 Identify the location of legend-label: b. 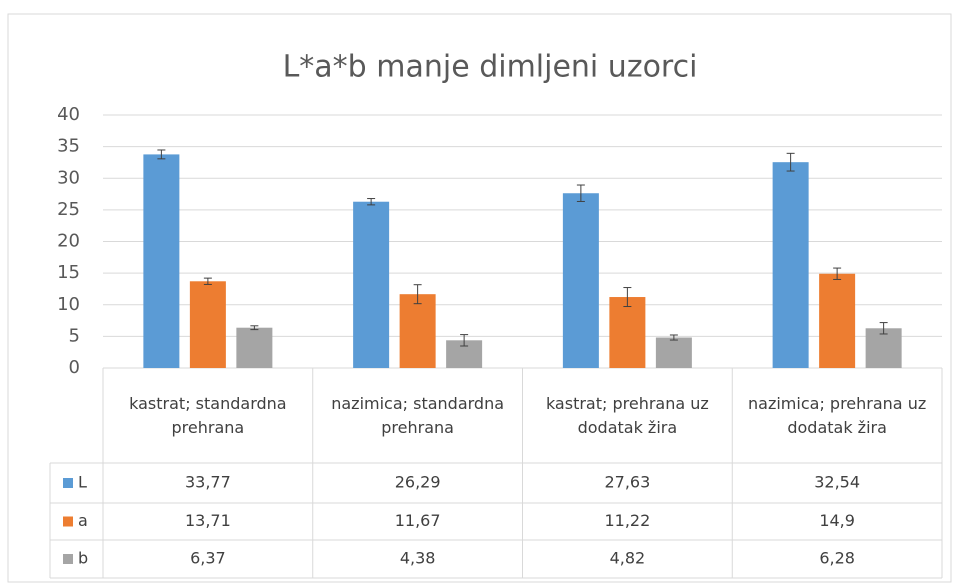
(83, 558).